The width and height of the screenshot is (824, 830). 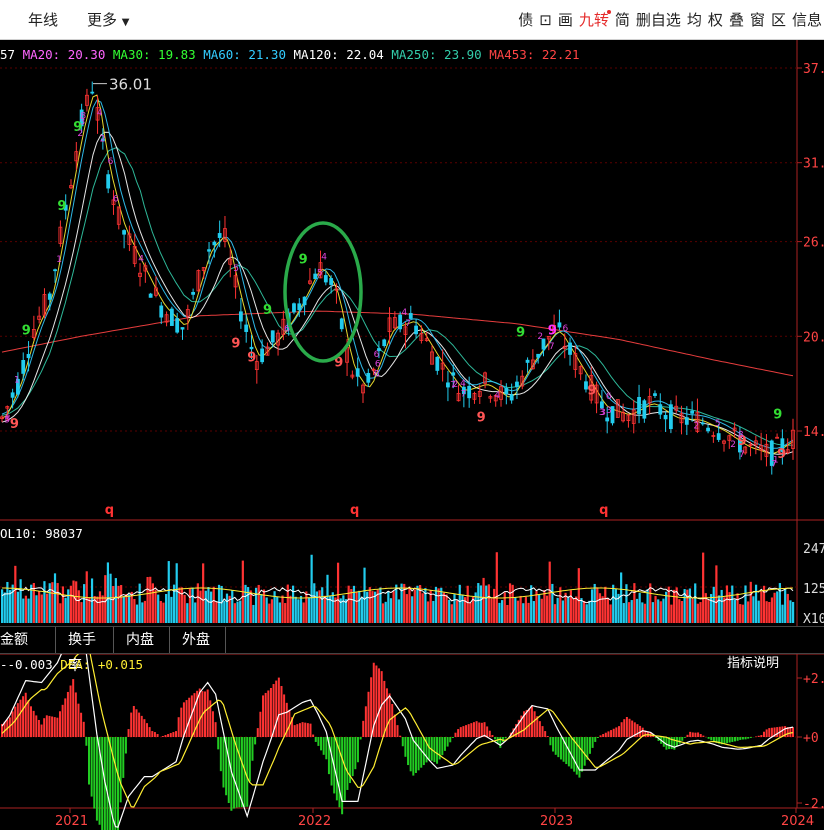 I want to click on time-tick-label-2: 2023, so click(x=556, y=821).